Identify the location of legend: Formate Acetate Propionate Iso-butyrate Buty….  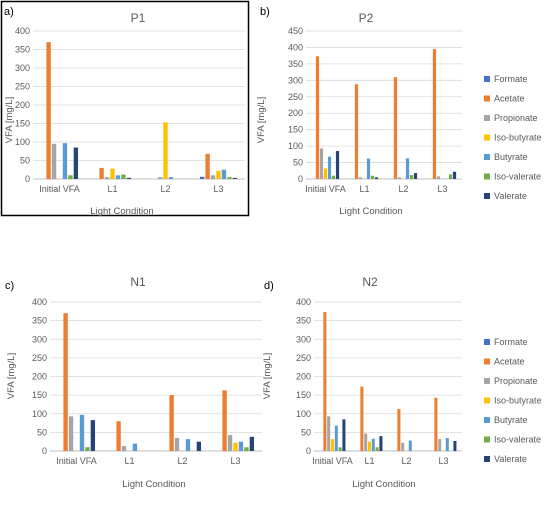
(513, 137).